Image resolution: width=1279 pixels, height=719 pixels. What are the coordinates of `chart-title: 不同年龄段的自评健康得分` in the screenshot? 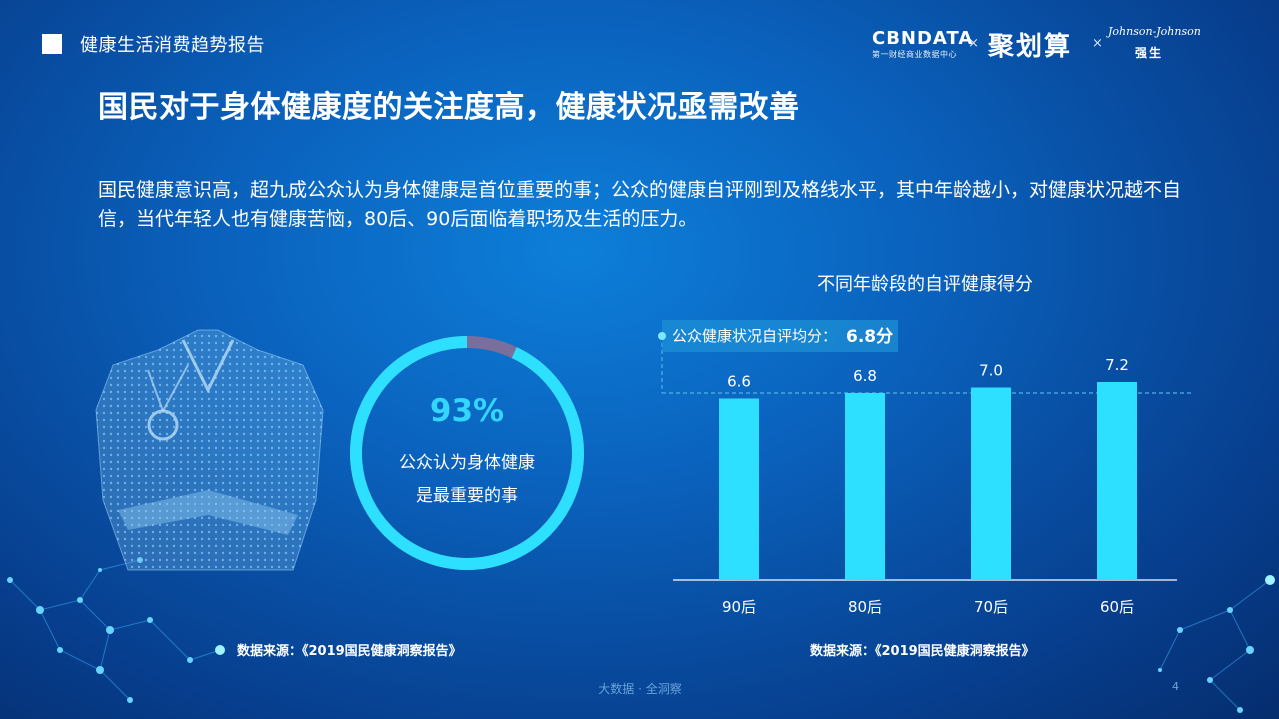 It's located at (925, 284).